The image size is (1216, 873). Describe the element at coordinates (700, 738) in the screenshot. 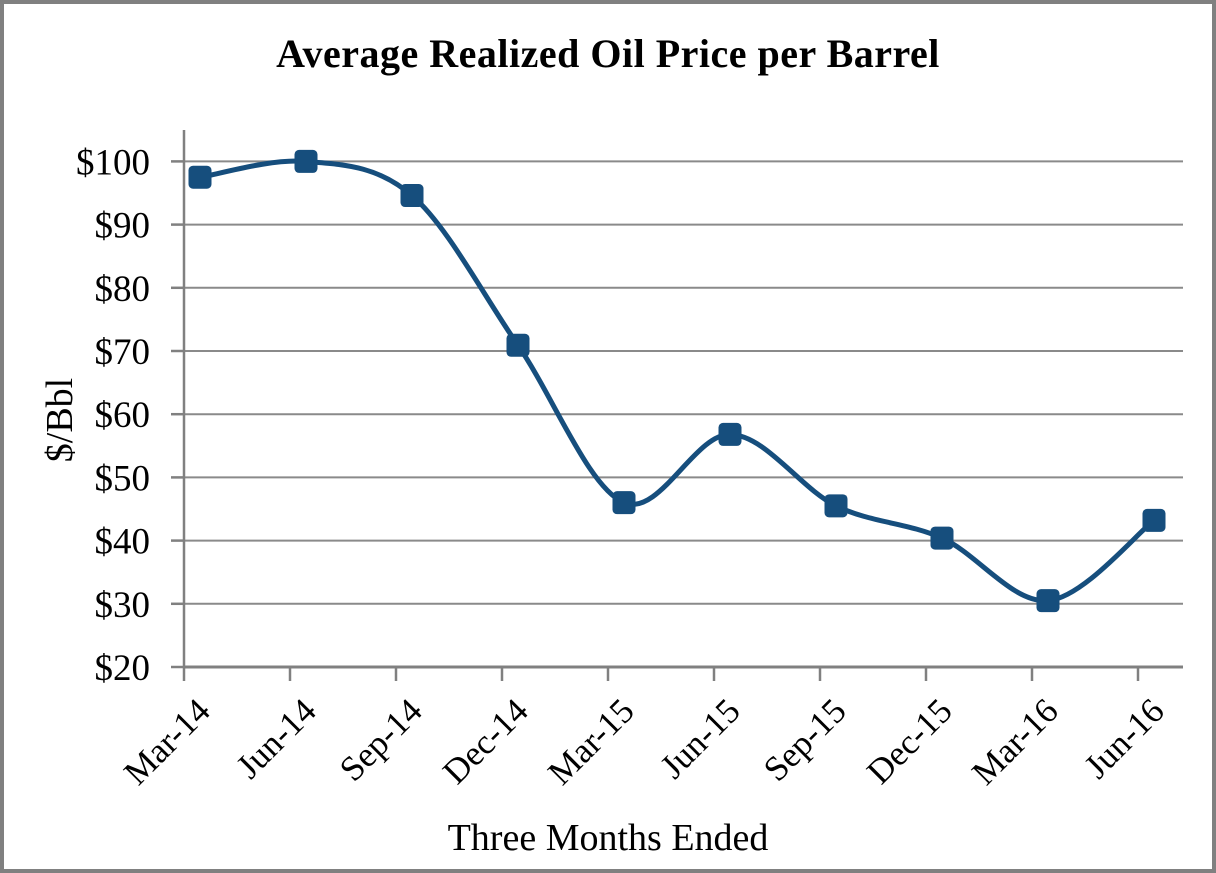

I see `x-tick-label: Jun-15` at that location.